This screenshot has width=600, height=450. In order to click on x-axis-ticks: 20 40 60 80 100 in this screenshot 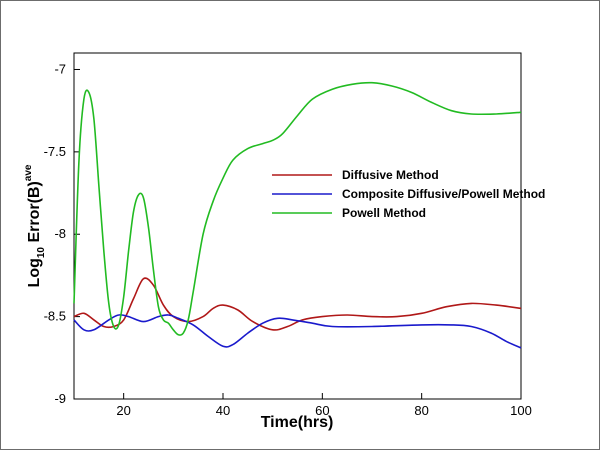, I will do `click(324, 405)`.